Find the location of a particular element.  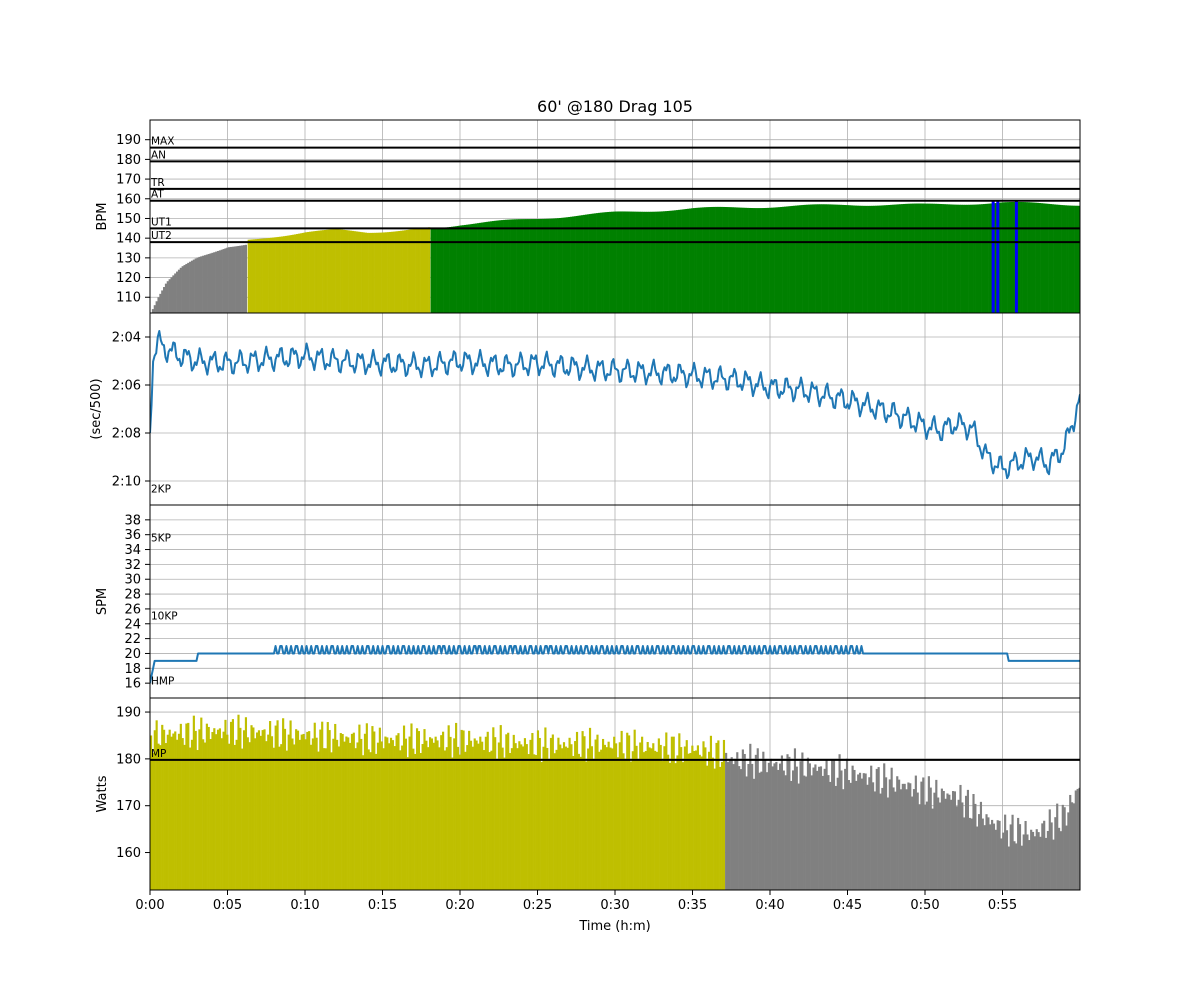

zone-label-mp: MP is located at coordinates (158, 754).